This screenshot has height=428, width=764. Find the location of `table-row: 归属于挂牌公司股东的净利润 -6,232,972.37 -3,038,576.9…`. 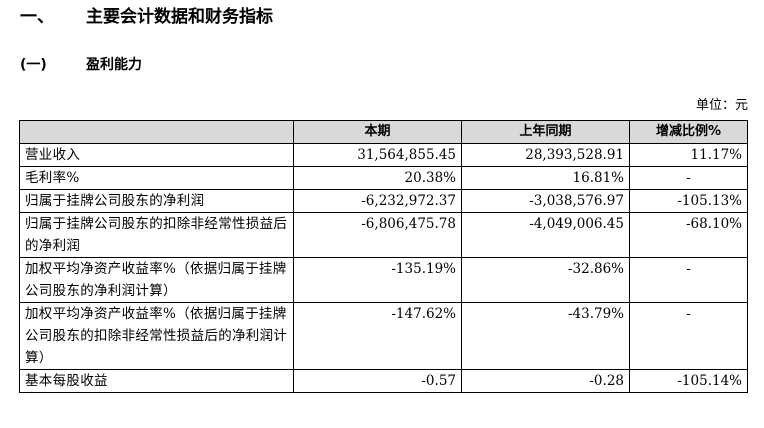

table-row: 归属于挂牌公司股东的净利润 -6,232,972.37 -3,038,576.9… is located at coordinates (383, 201).